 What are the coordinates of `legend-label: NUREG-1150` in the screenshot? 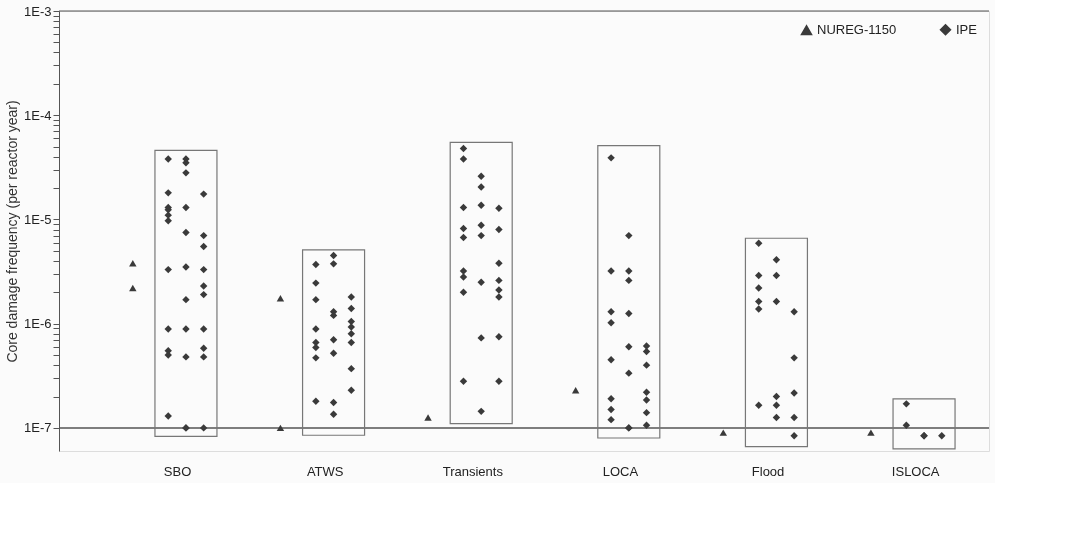 It's located at (857, 30).